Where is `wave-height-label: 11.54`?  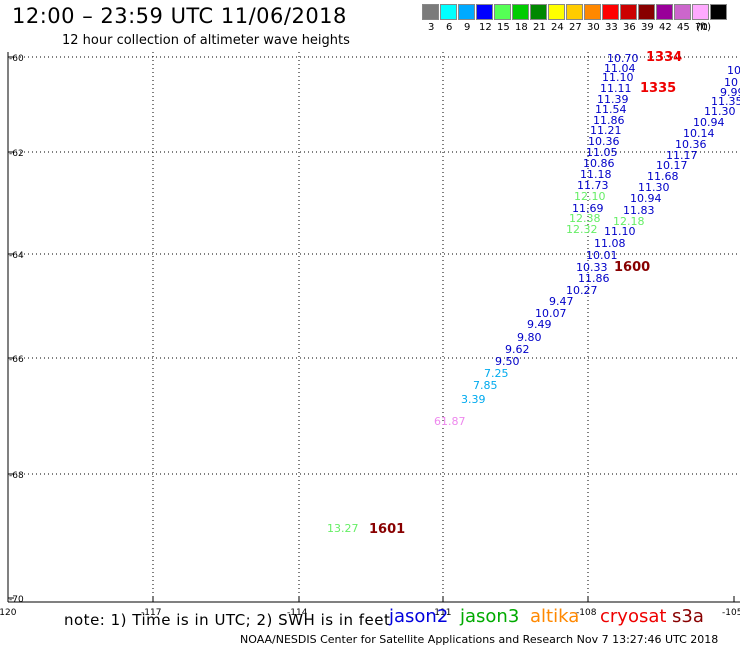 wave-height-label: 11.54 is located at coordinates (611, 109).